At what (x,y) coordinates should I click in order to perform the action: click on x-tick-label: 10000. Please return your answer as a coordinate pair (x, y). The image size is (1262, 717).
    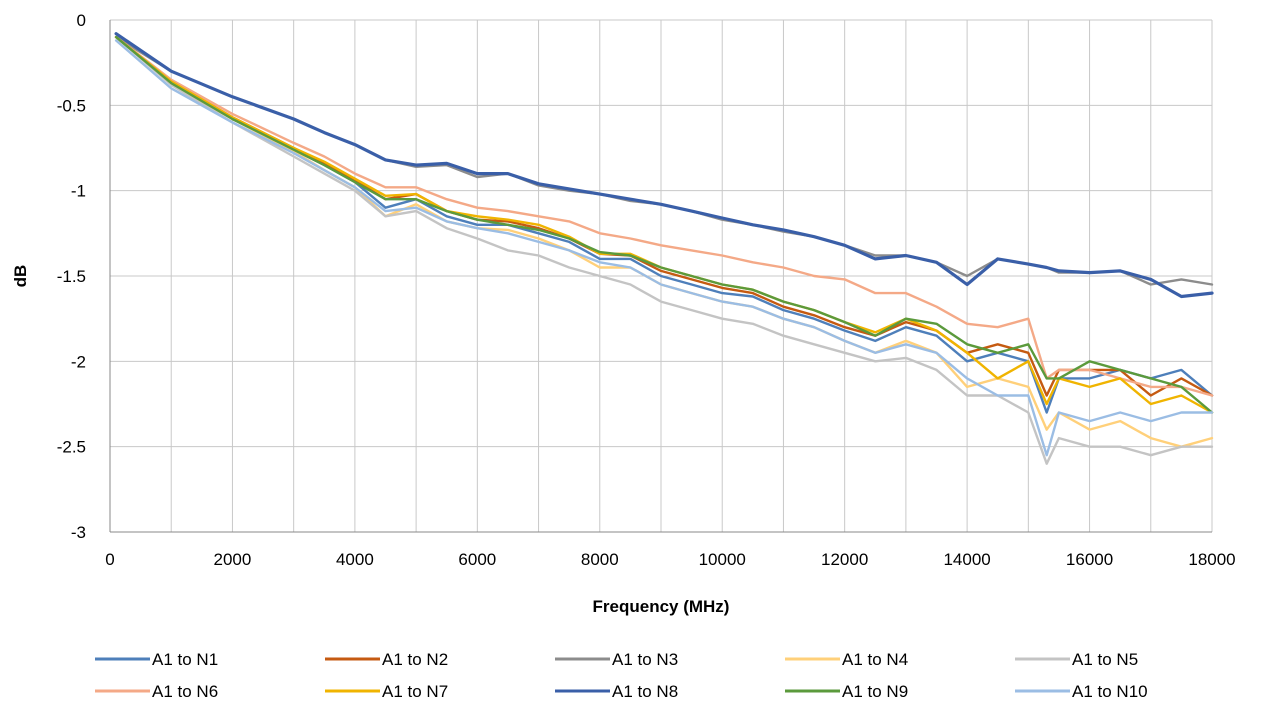
    Looking at the image, I should click on (722, 559).